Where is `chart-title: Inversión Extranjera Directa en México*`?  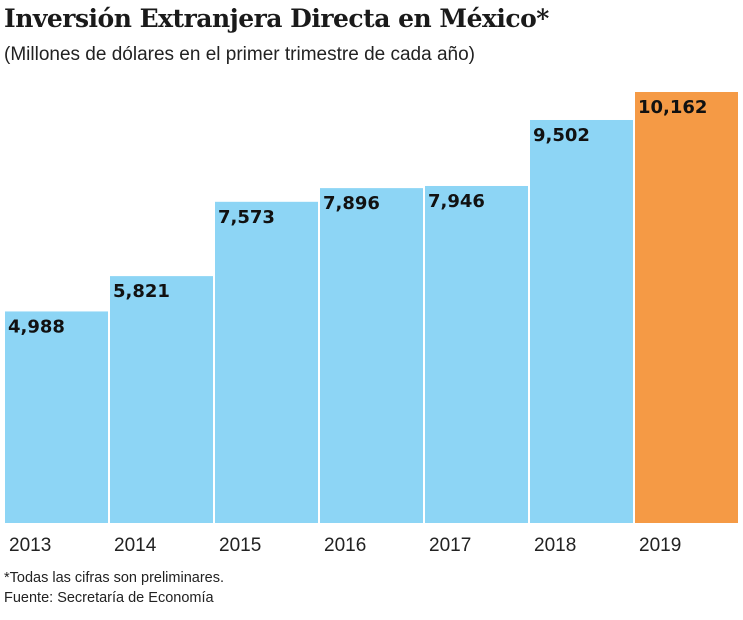
chart-title: Inversión Extranjera Directa en México* is located at coordinates (276, 18).